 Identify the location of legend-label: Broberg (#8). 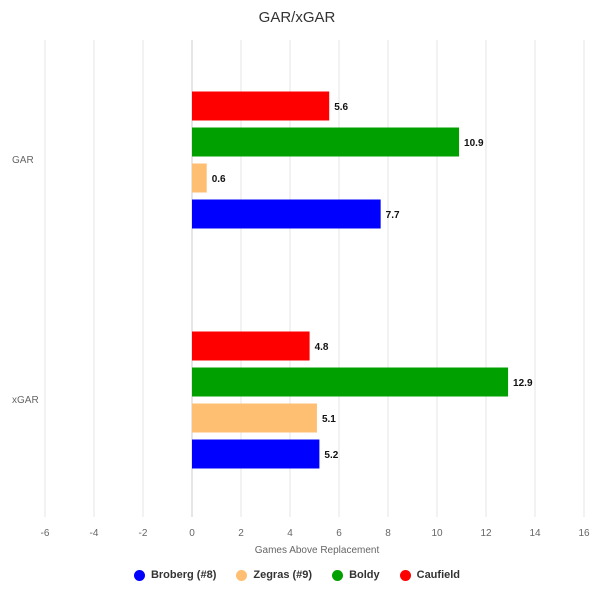
(183, 575).